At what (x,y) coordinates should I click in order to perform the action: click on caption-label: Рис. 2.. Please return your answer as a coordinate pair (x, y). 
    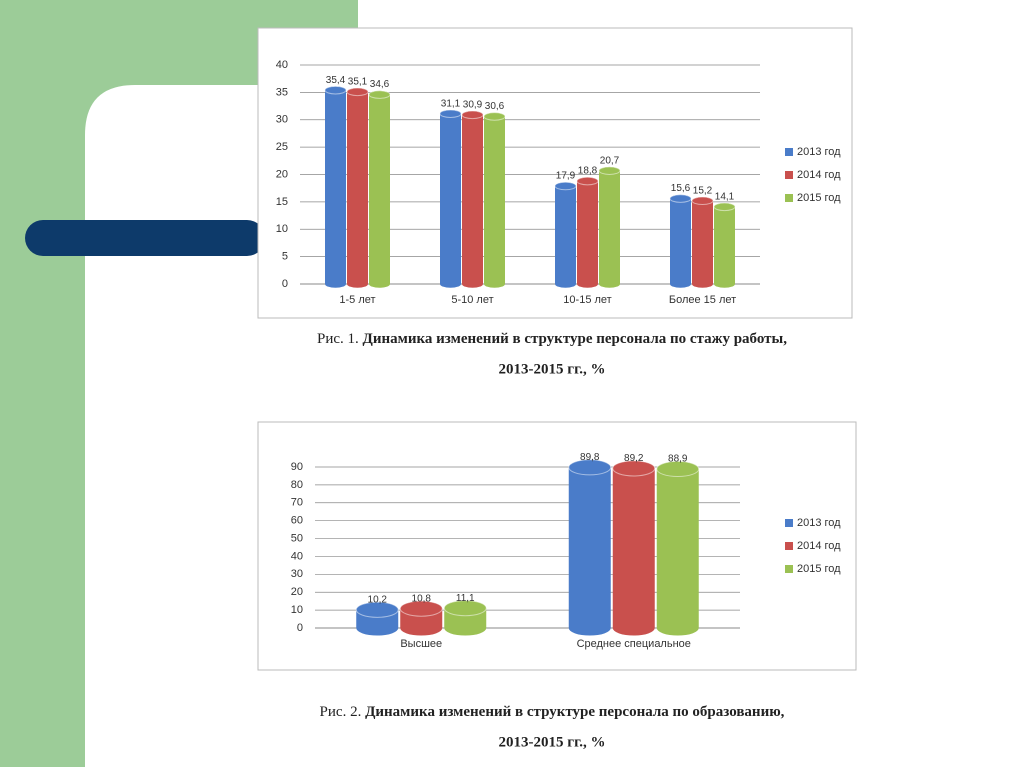
    Looking at the image, I should click on (341, 712).